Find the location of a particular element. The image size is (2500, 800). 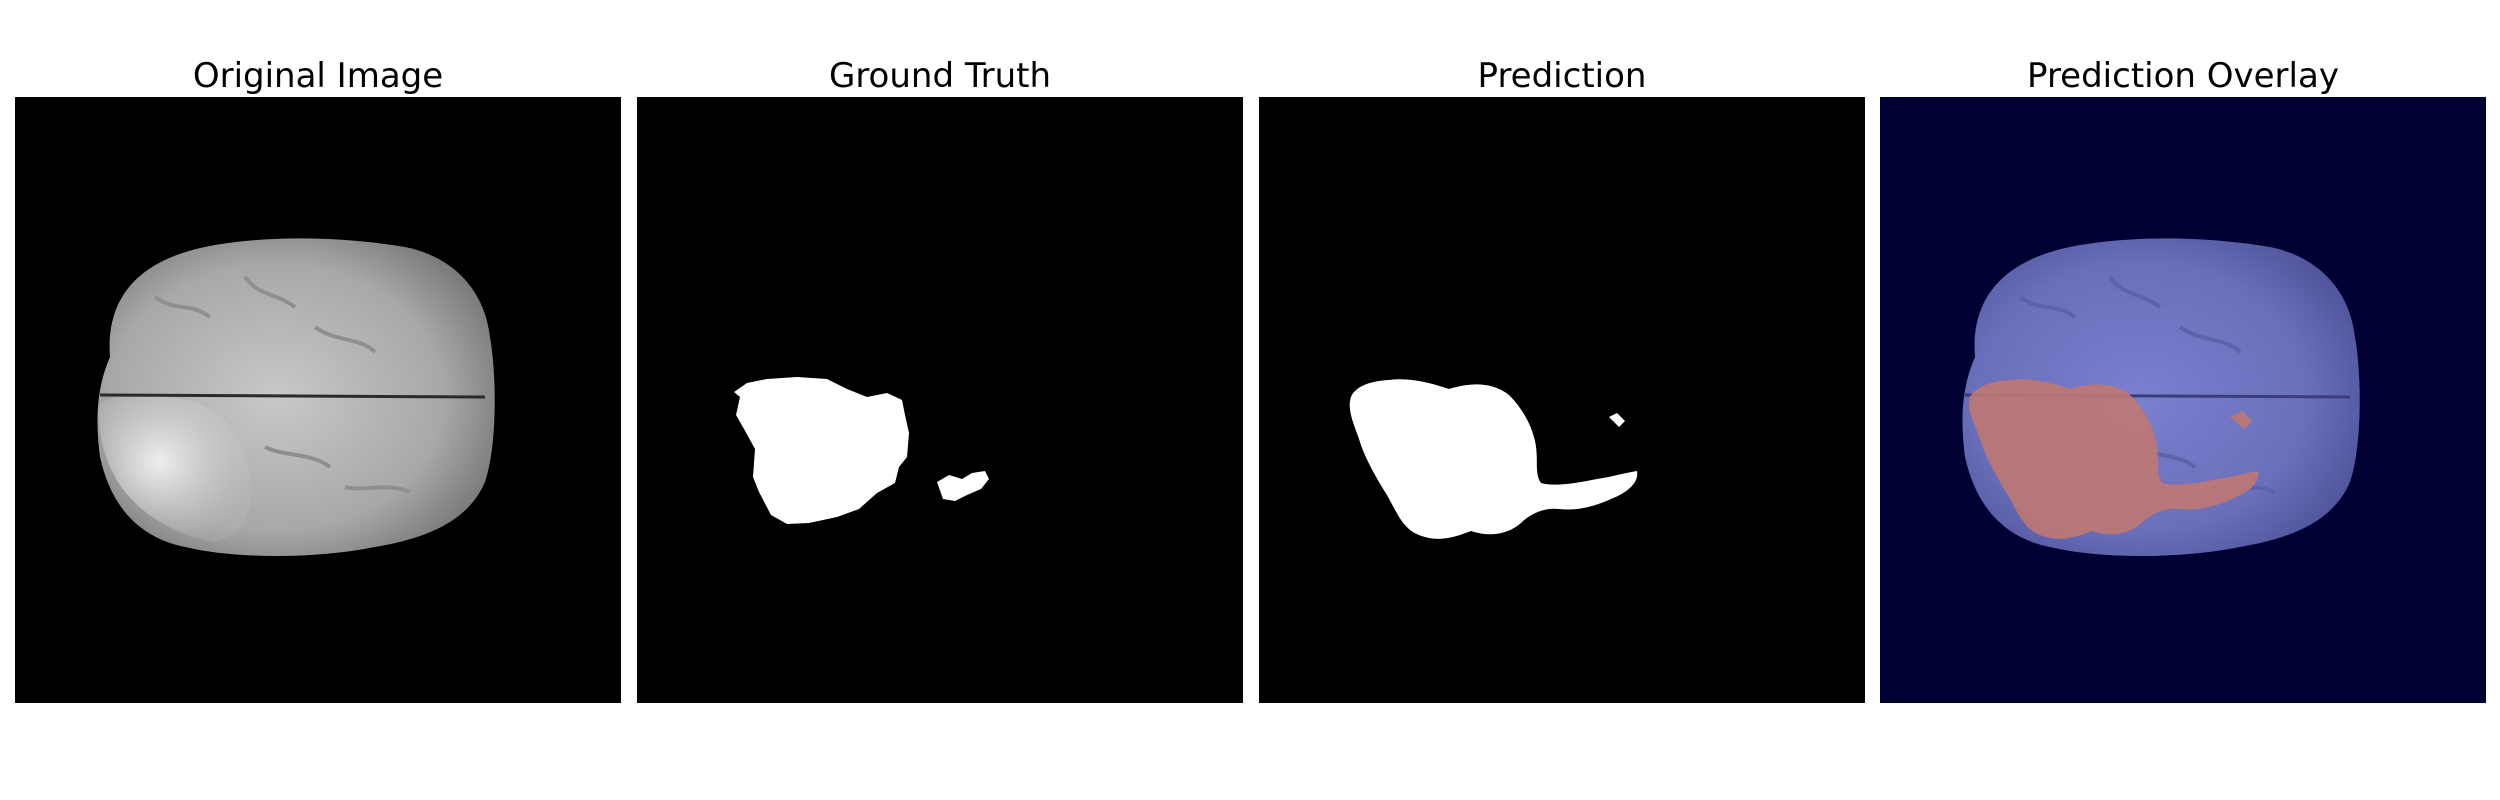

panel-title: Original Image is located at coordinates (318, 76).